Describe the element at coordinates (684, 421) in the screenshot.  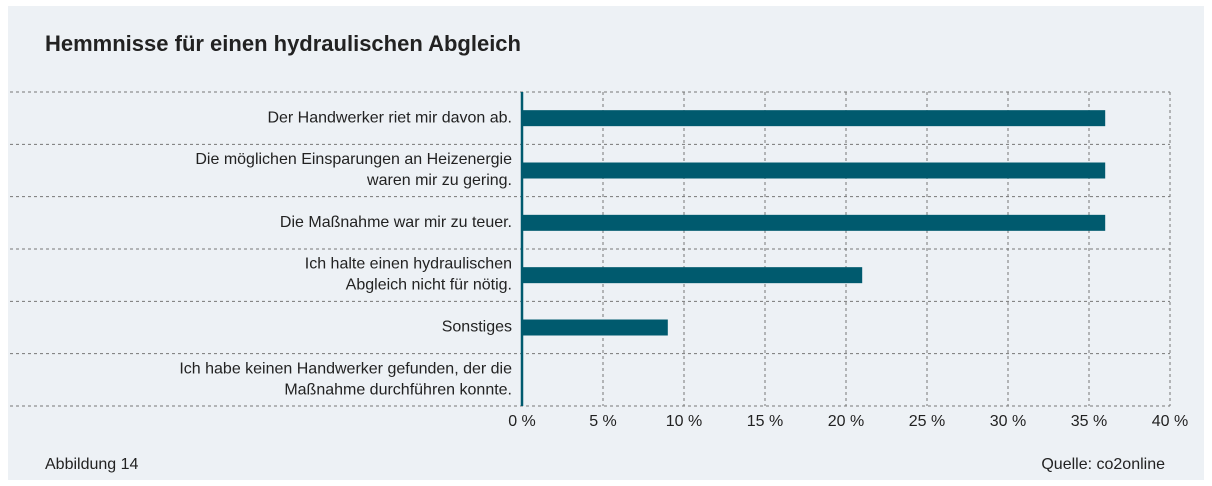
I see `x-tick-label: 10 %` at that location.